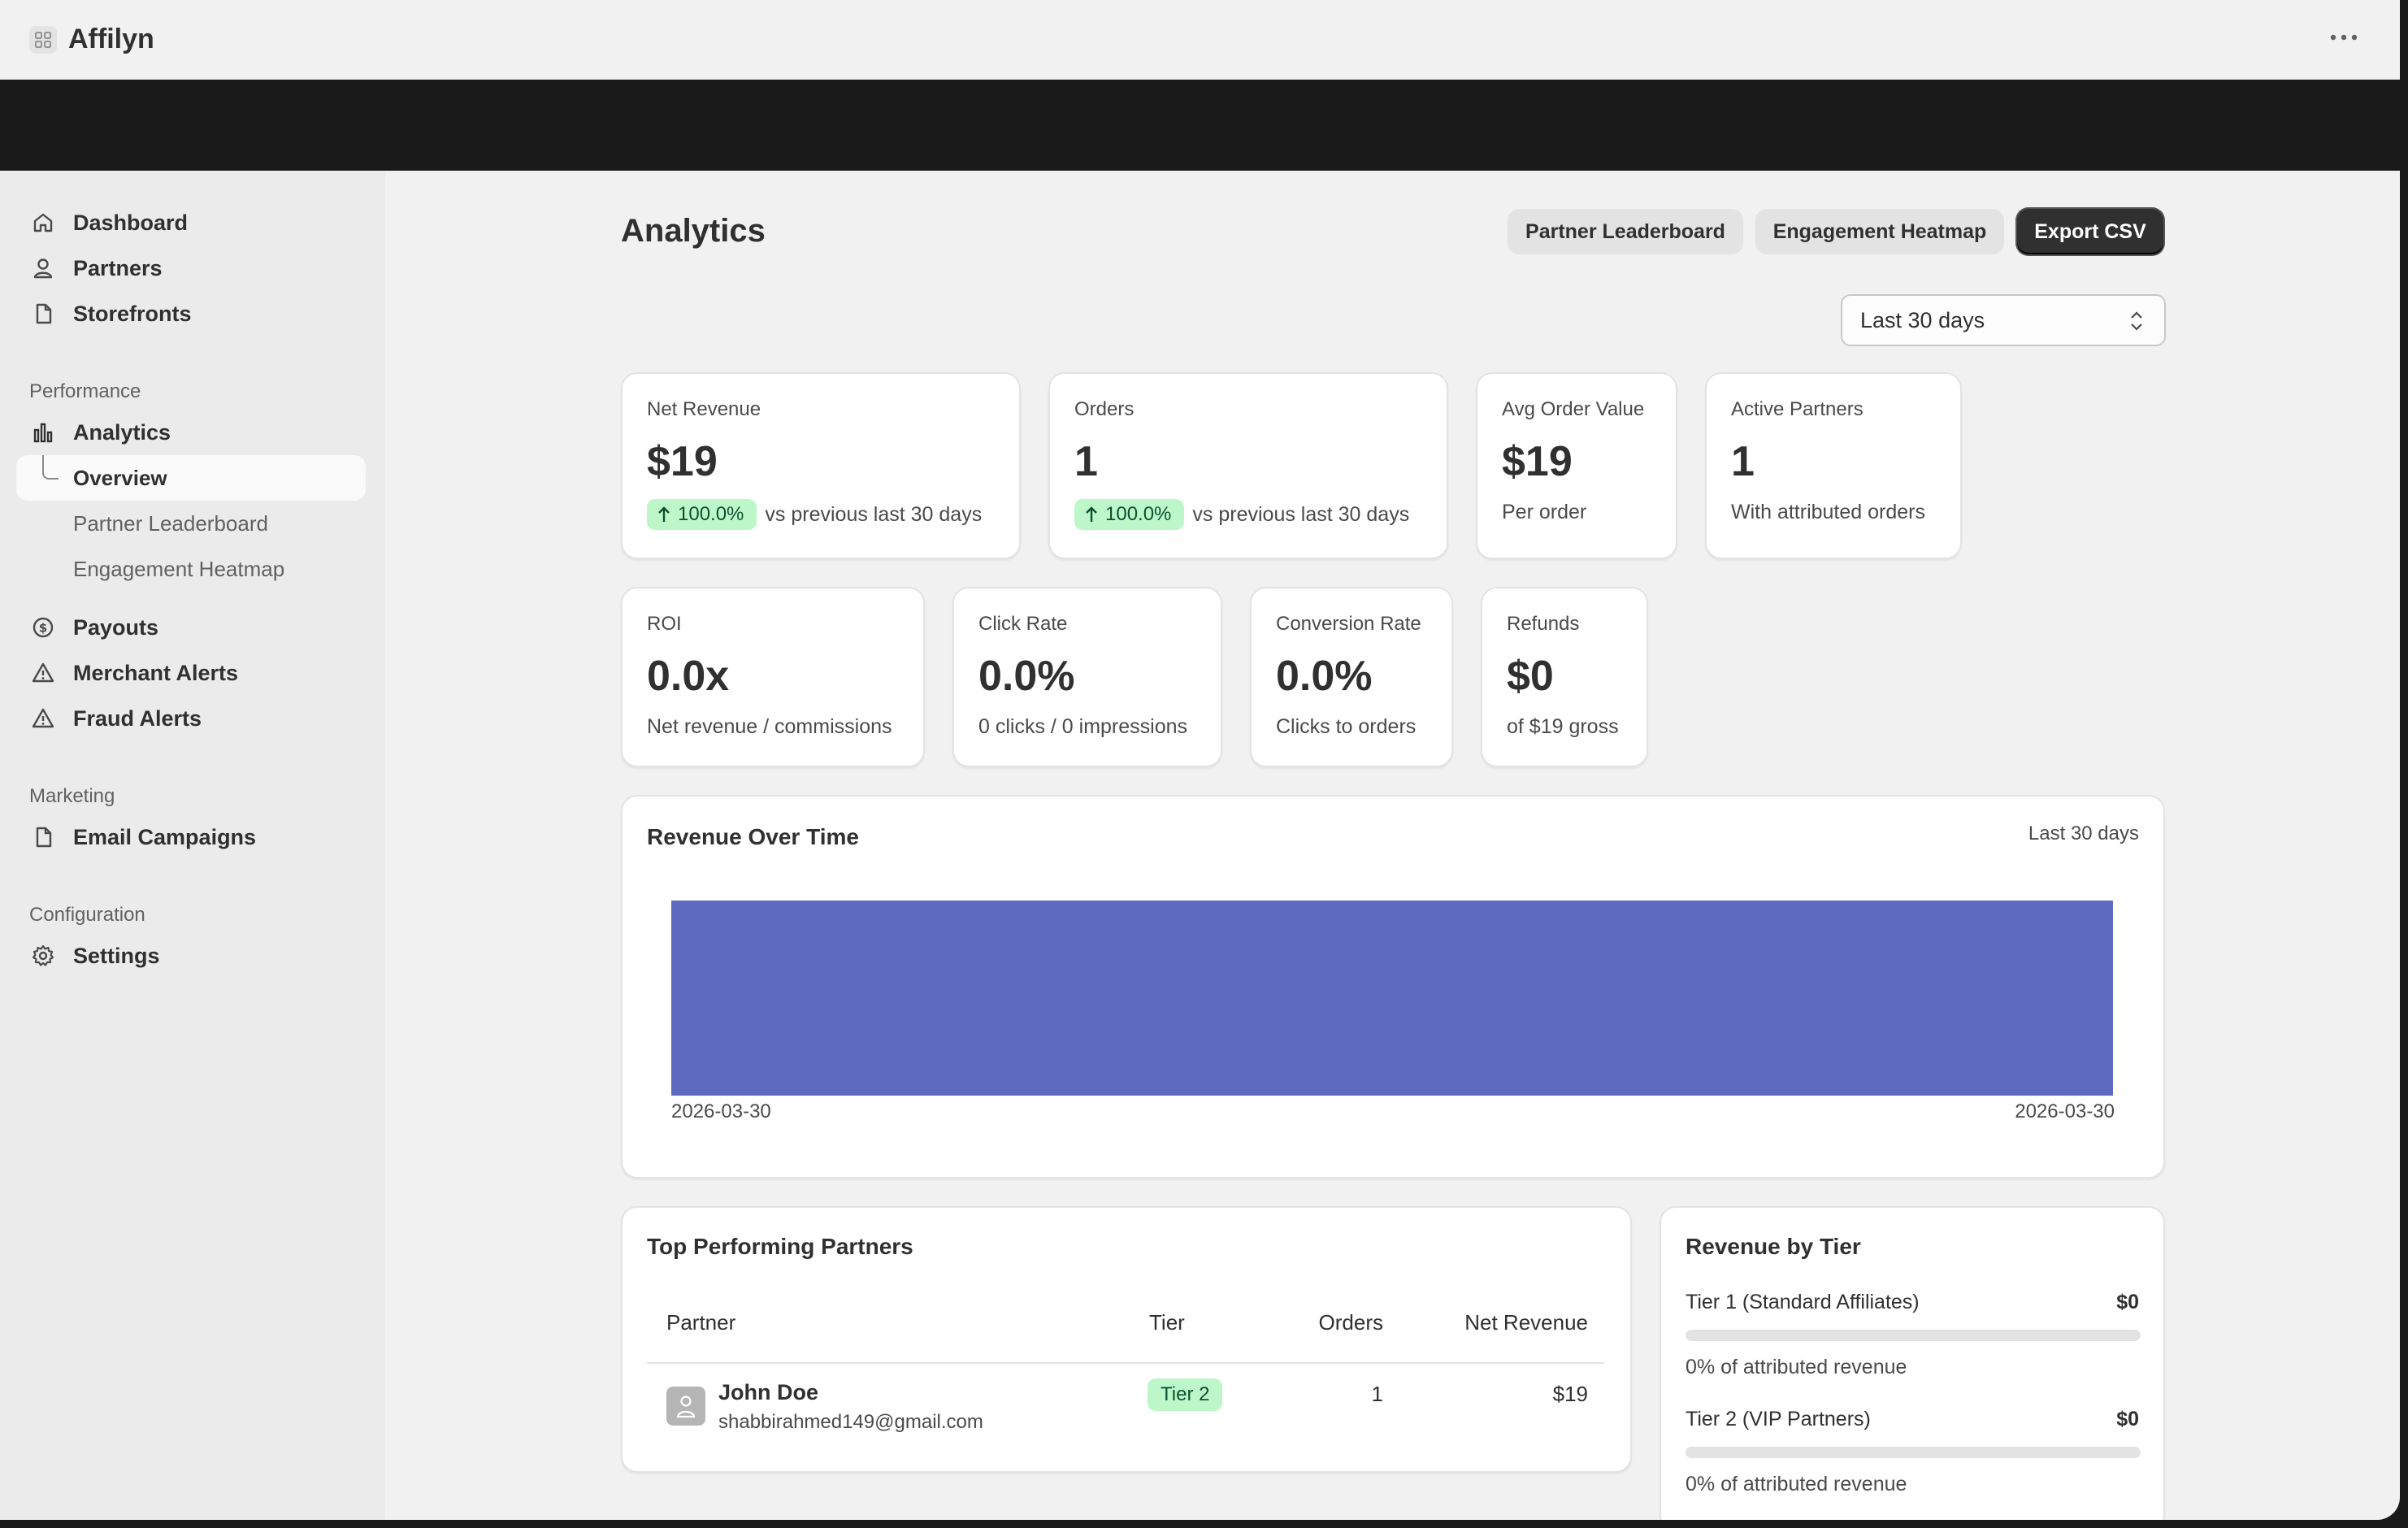  What do you see at coordinates (1200, 125) in the screenshot?
I see `header-banner` at bounding box center [1200, 125].